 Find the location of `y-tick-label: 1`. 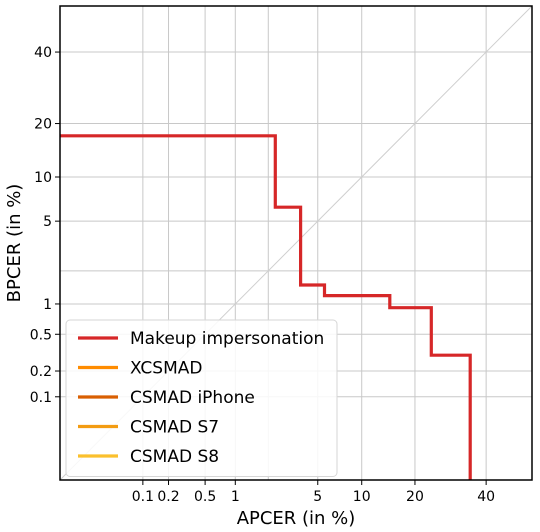

y-tick-label: 1 is located at coordinates (47, 305).